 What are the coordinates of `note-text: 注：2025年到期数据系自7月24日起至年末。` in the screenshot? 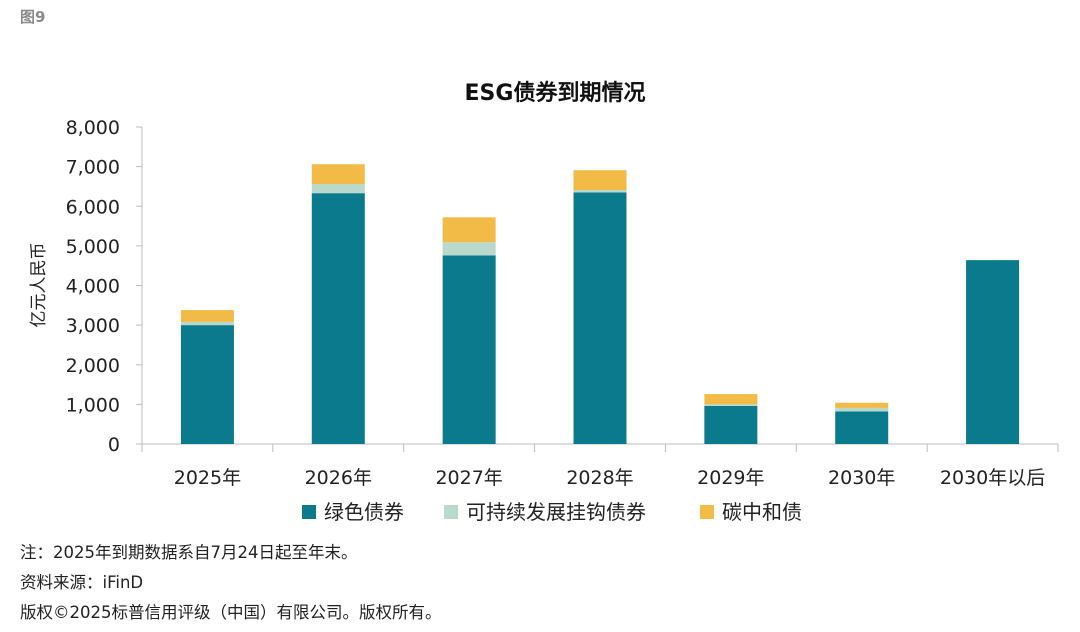 It's located at (189, 552).